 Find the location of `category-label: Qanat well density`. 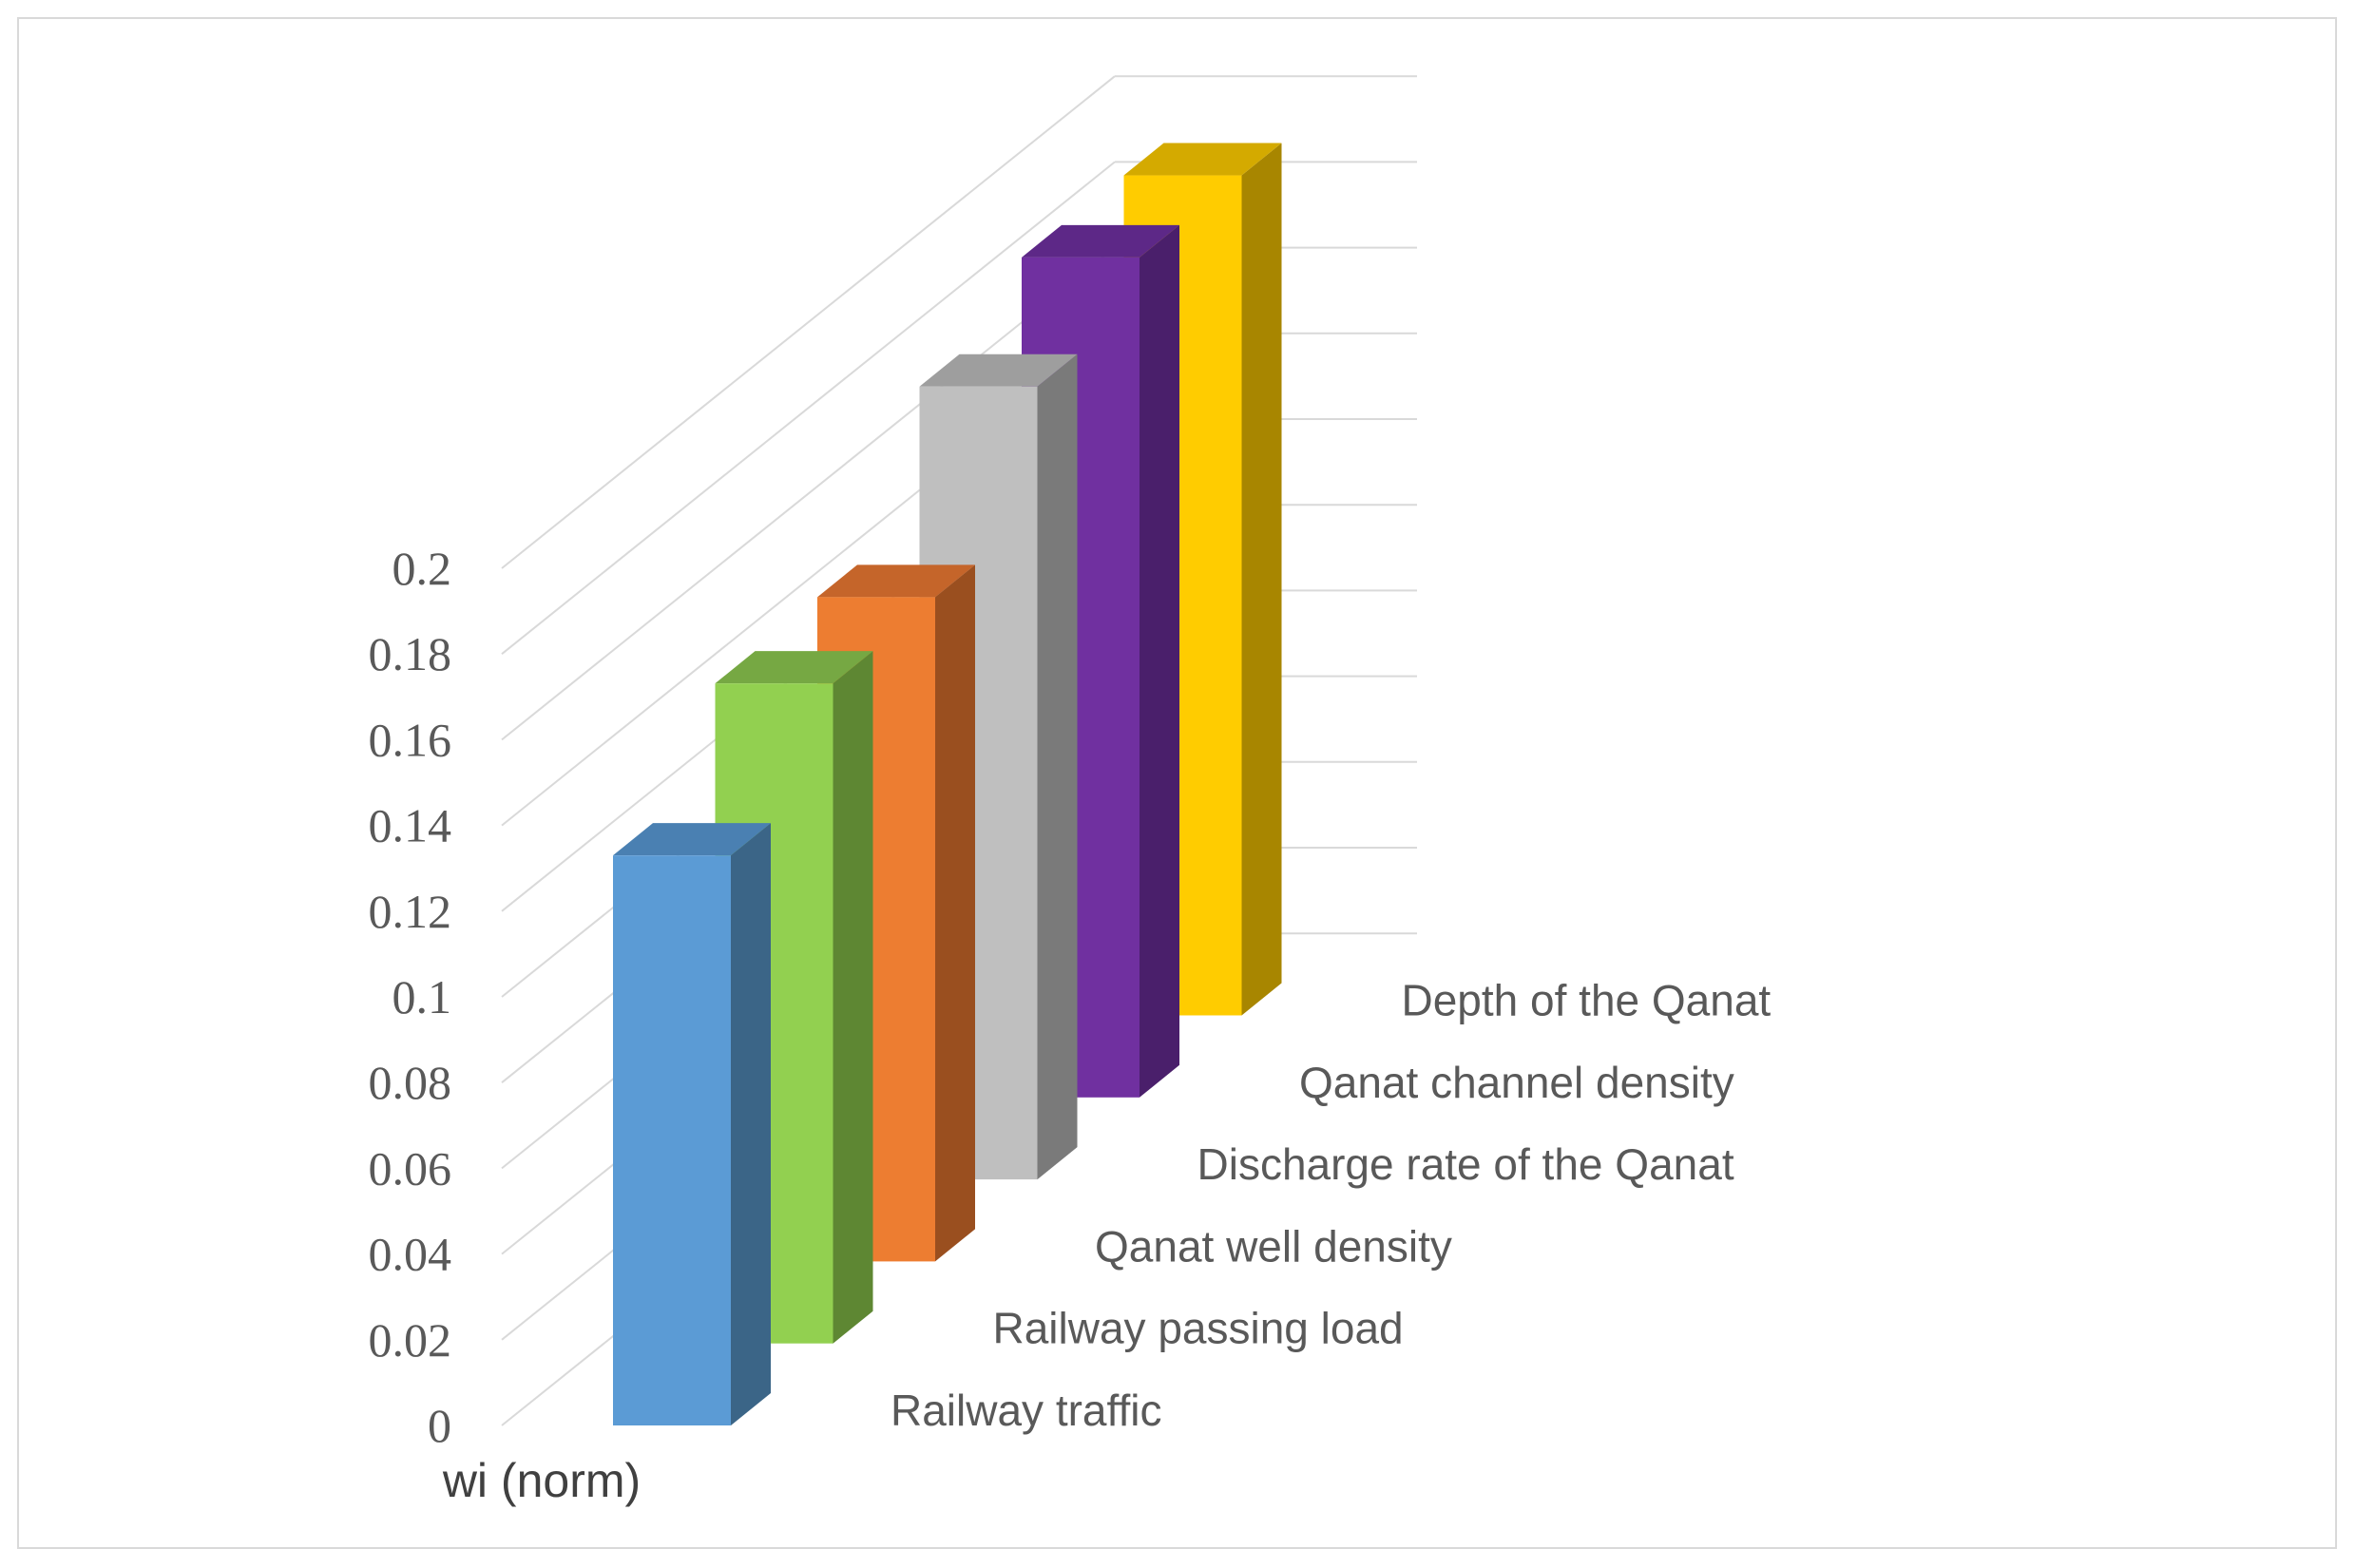

category-label: Qanat well density is located at coordinates (1273, 1246).